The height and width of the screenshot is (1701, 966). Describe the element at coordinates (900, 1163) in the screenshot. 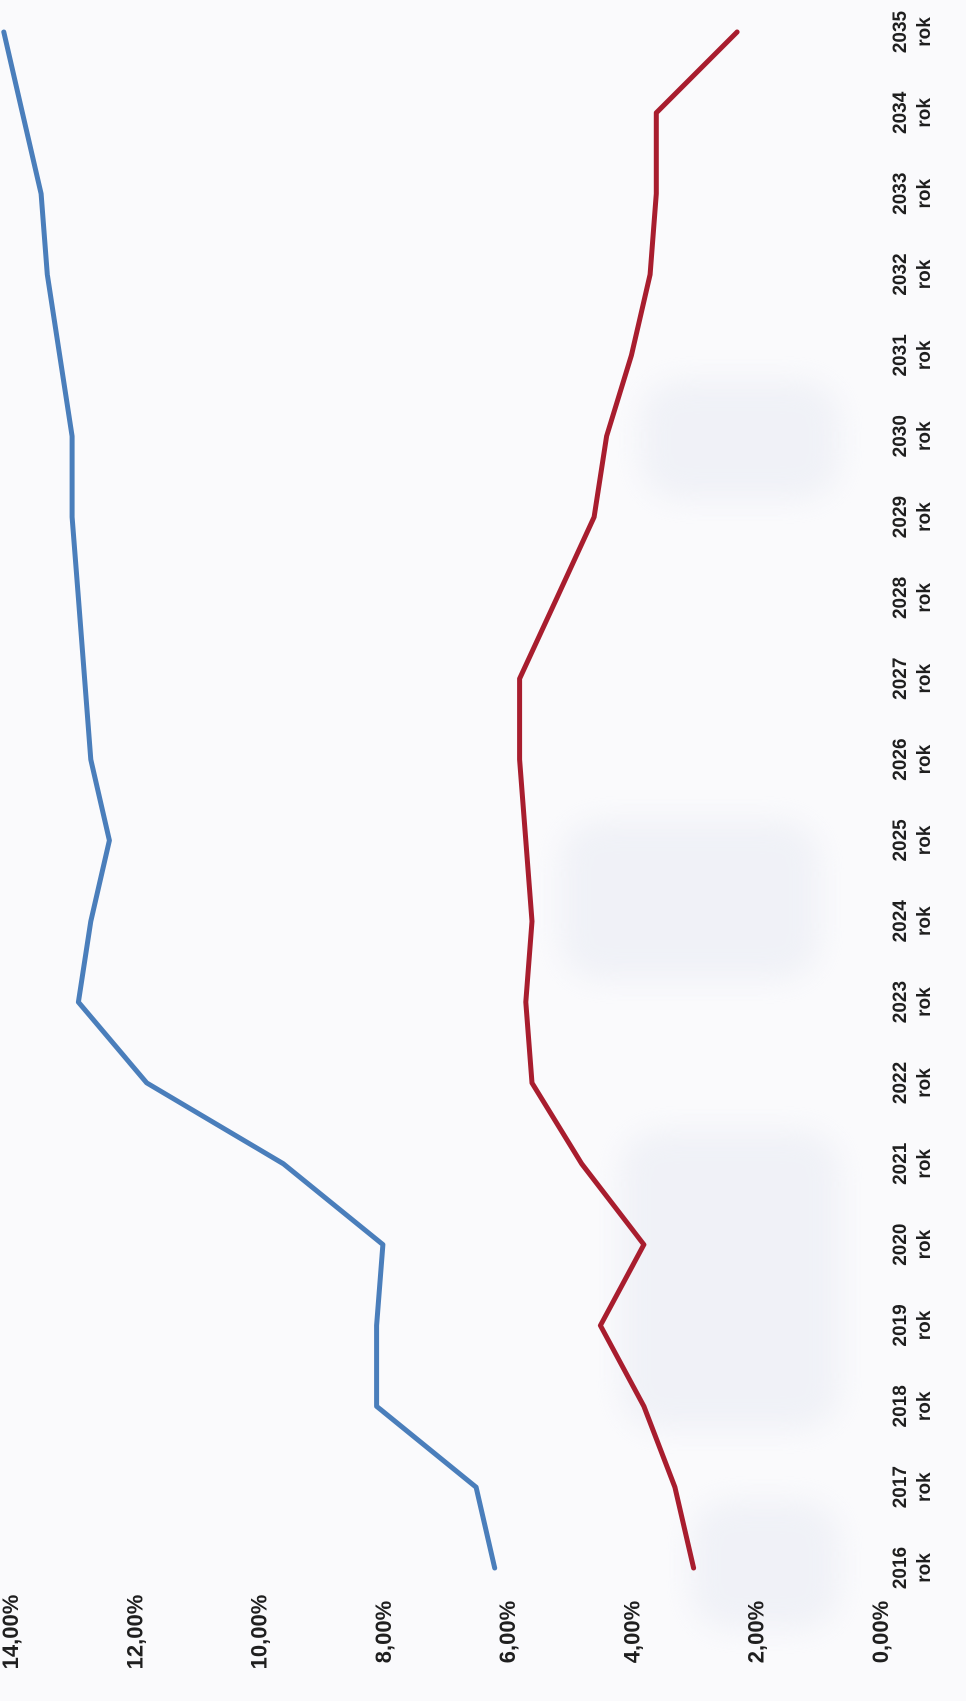

I see `x-tick-year: 2021` at that location.